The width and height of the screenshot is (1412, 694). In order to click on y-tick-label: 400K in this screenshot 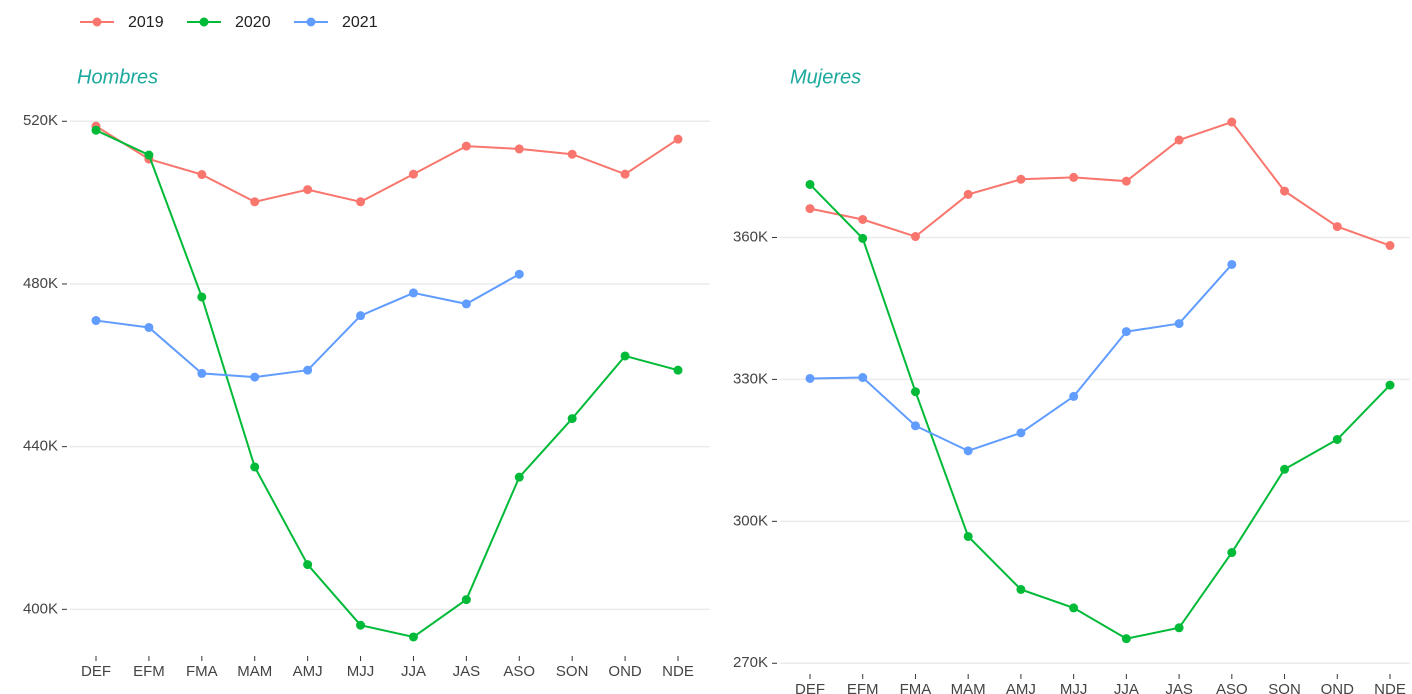, I will do `click(40, 608)`.